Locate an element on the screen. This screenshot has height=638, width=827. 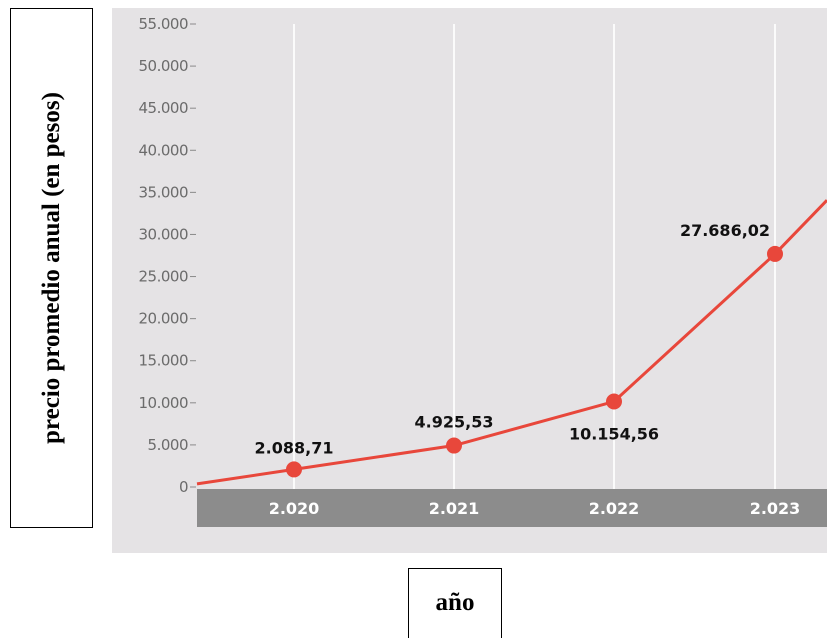
y-axis-title: precio promedio anual (en pesos) is located at coordinates (51, 268).